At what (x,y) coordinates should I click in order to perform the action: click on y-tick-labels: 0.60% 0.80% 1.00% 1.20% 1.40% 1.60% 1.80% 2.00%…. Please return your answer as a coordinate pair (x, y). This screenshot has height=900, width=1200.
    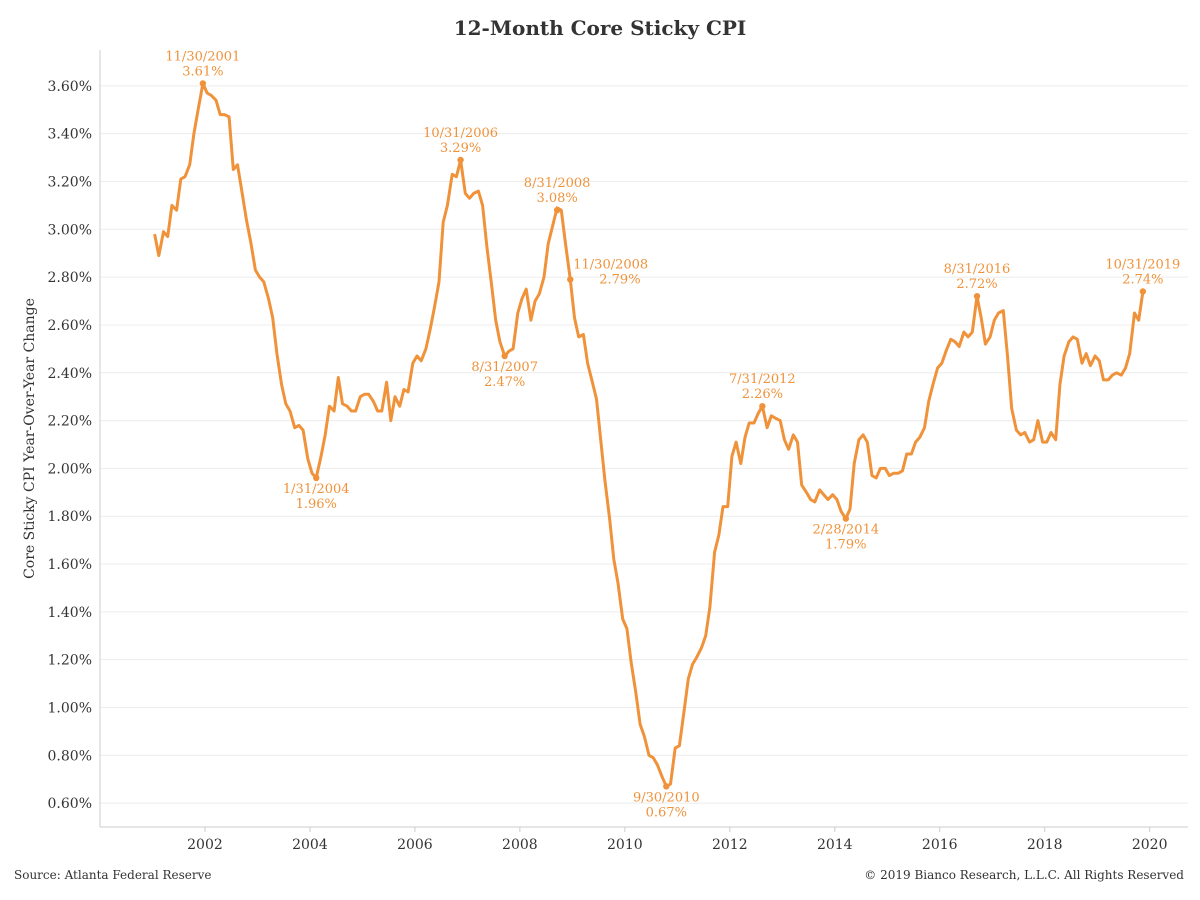
    Looking at the image, I should click on (70, 445).